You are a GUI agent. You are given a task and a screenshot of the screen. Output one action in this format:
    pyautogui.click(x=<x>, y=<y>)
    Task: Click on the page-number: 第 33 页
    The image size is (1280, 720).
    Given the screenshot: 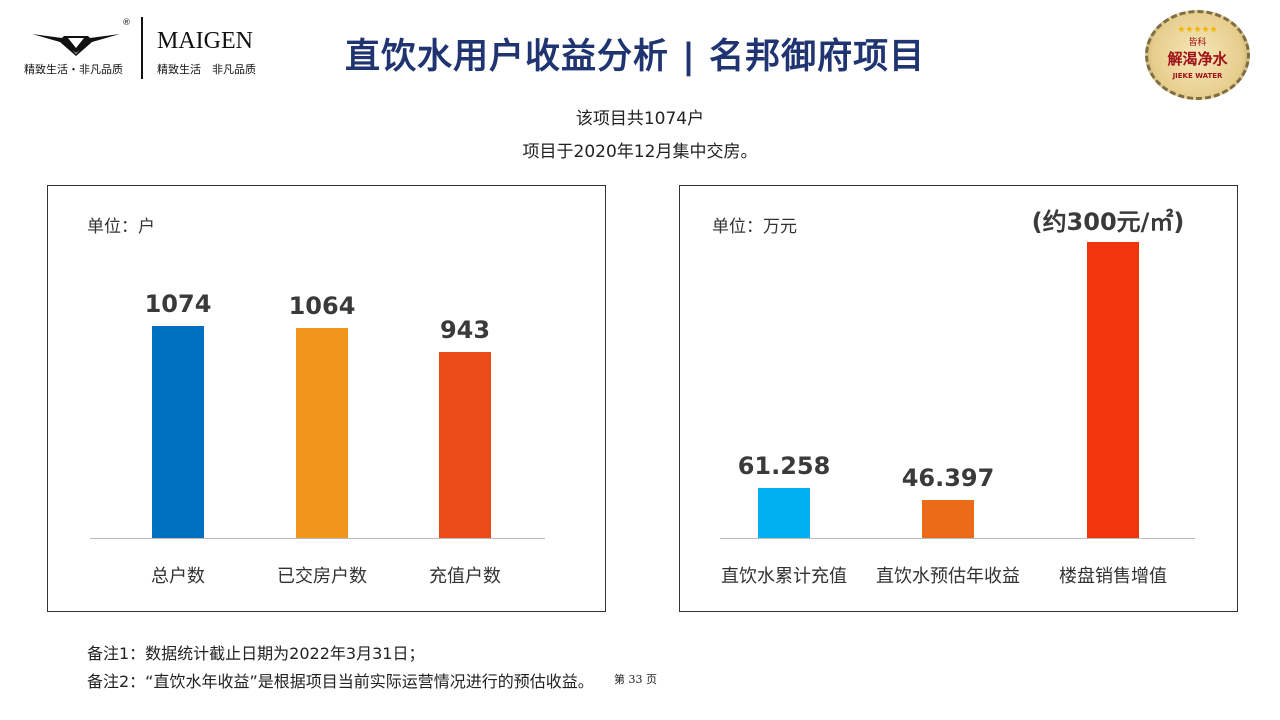 What is the action you would take?
    pyautogui.click(x=635, y=679)
    